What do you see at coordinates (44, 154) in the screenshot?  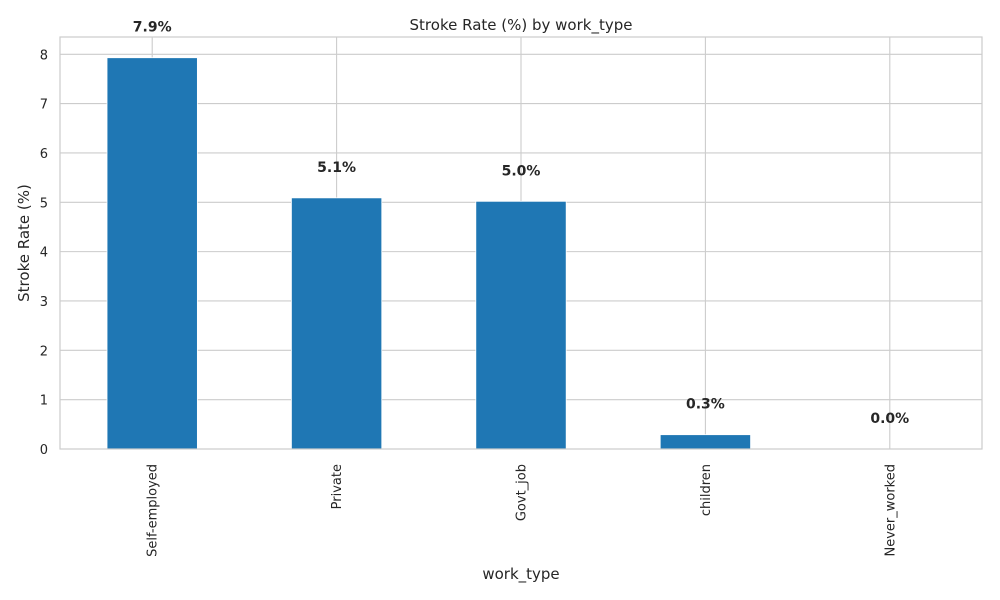 I see `y-tick-label: 6` at bounding box center [44, 154].